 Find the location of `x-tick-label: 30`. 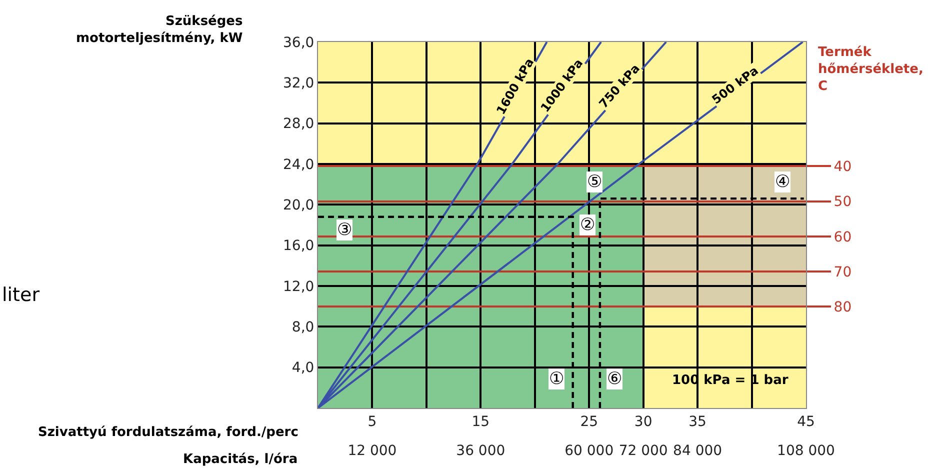

x-tick-label: 30 is located at coordinates (643, 422).